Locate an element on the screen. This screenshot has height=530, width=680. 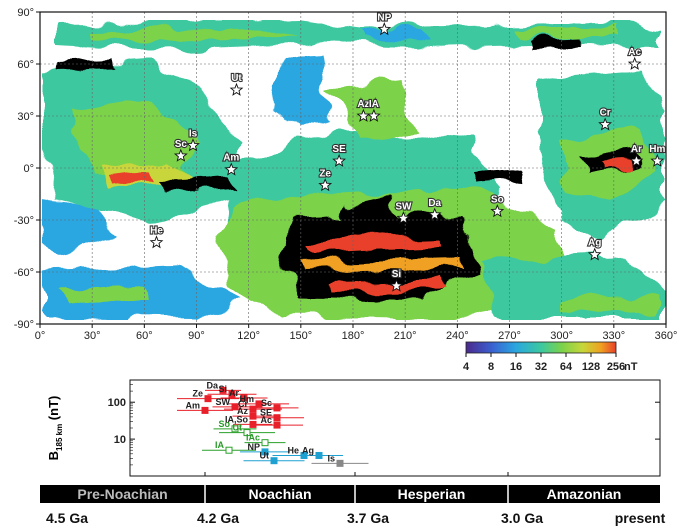
site-label: Ar is located at coordinates (636, 149).